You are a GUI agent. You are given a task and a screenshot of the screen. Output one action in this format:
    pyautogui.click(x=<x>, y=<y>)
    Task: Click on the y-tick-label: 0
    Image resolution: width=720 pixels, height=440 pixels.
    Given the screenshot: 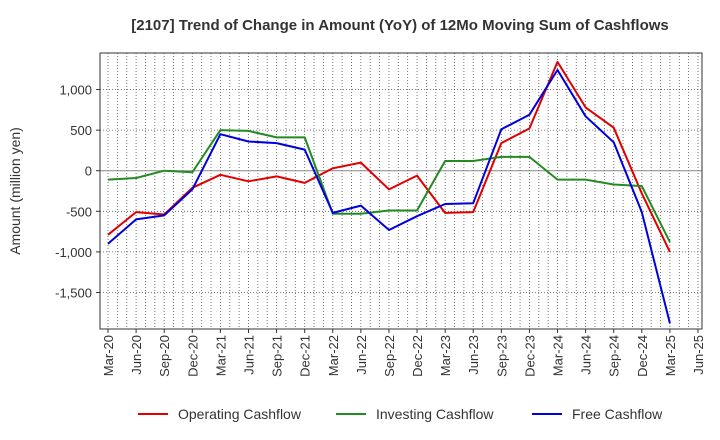 What is the action you would take?
    pyautogui.click(x=88, y=171)
    